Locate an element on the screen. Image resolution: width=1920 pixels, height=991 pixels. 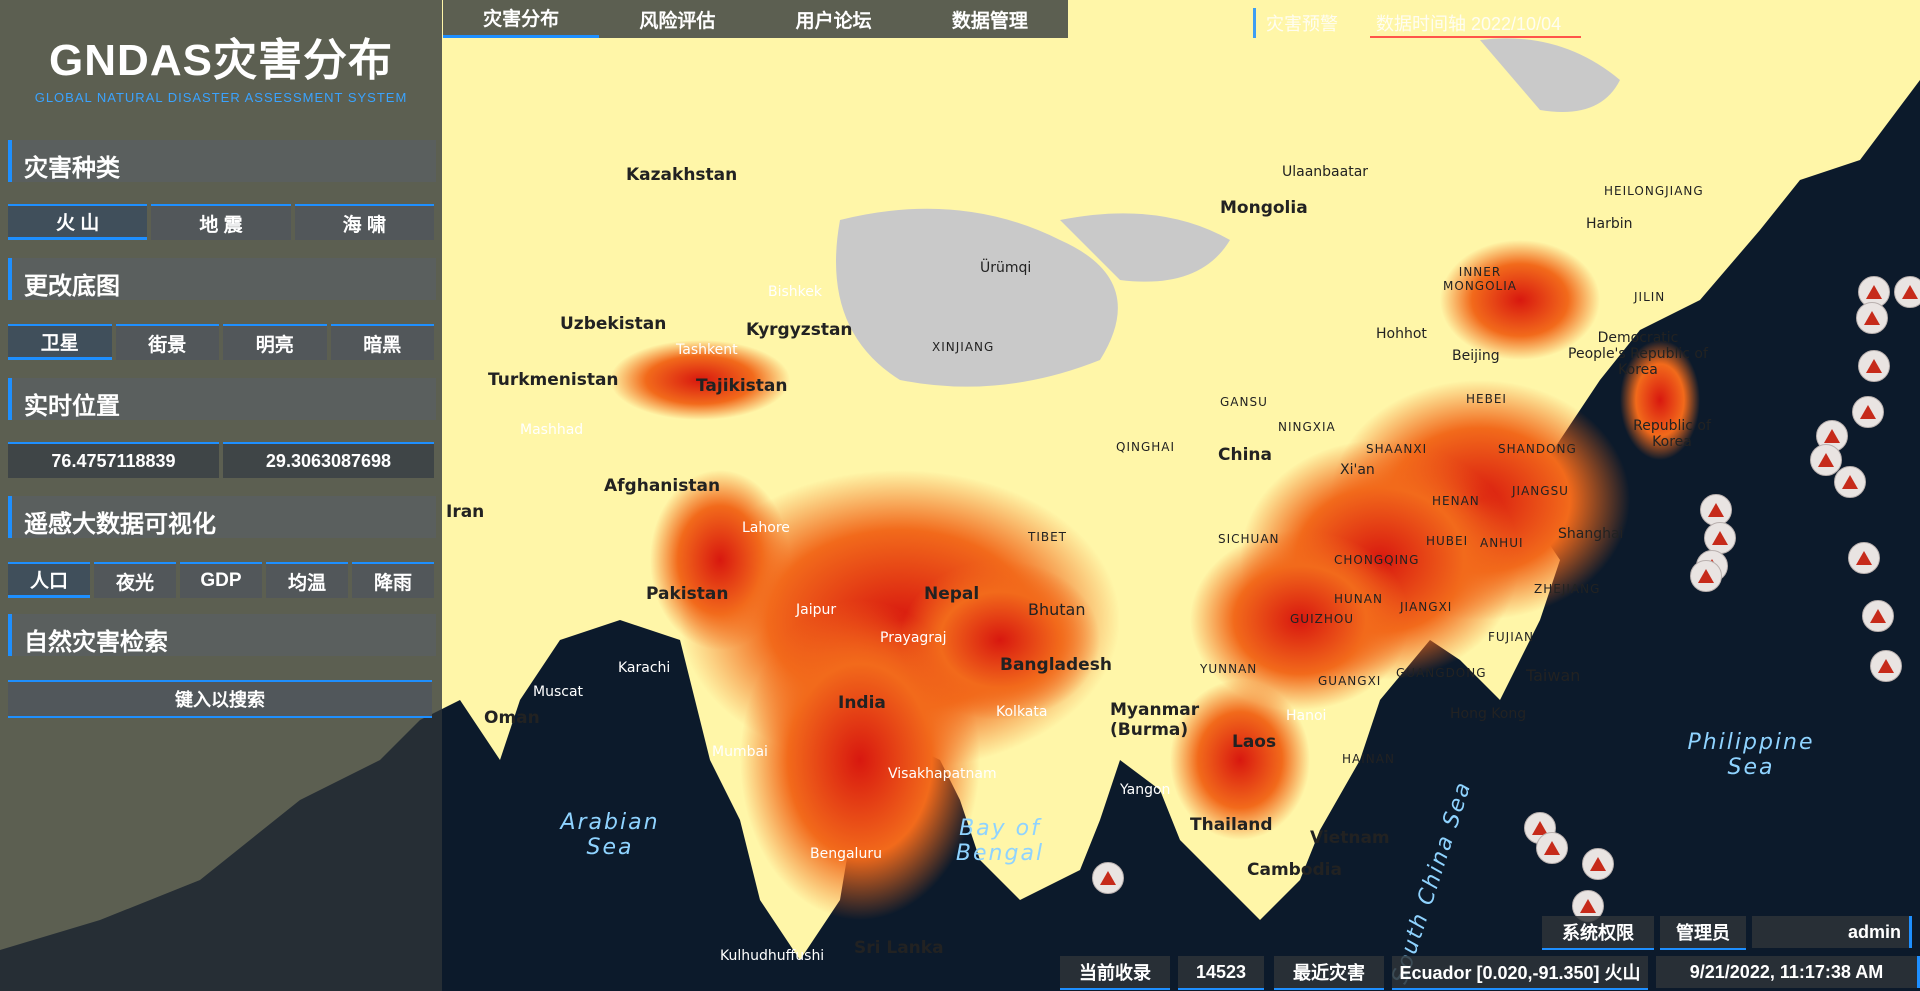
map-label: Sri Lanka is located at coordinates (899, 948).